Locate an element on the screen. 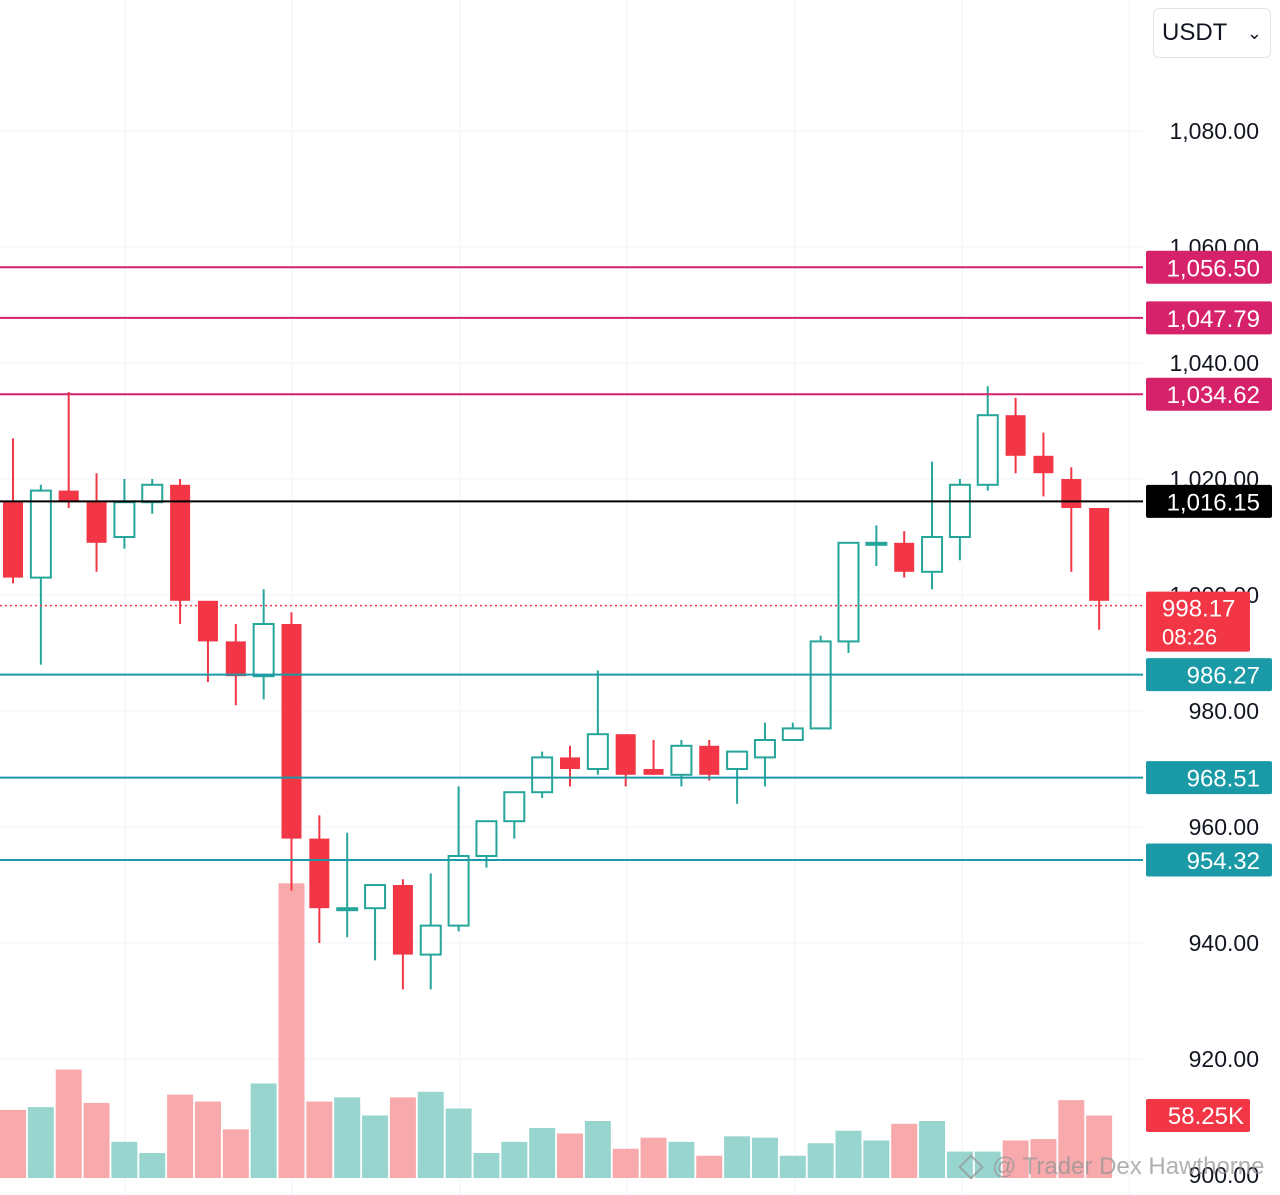 The image size is (1280, 1195). volume-tag-bg is located at coordinates (1198, 1115).